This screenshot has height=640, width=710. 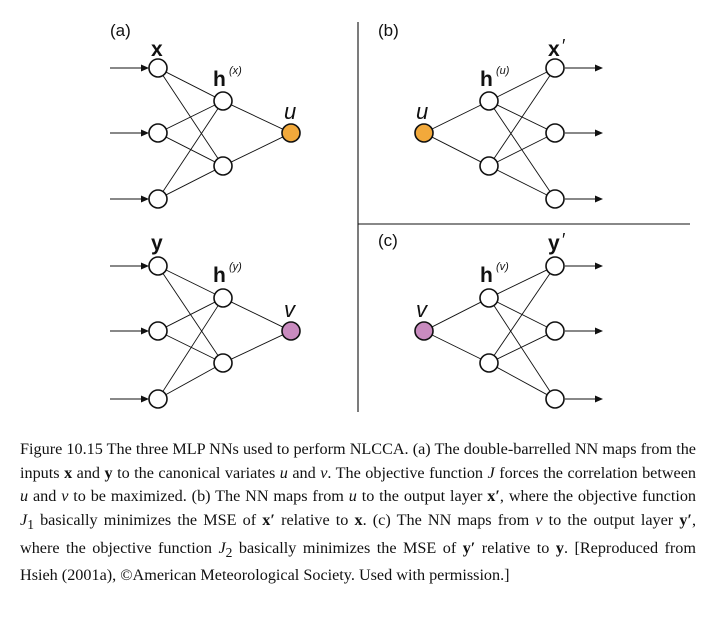 I want to click on label-u-a: u, so click(x=290, y=111).